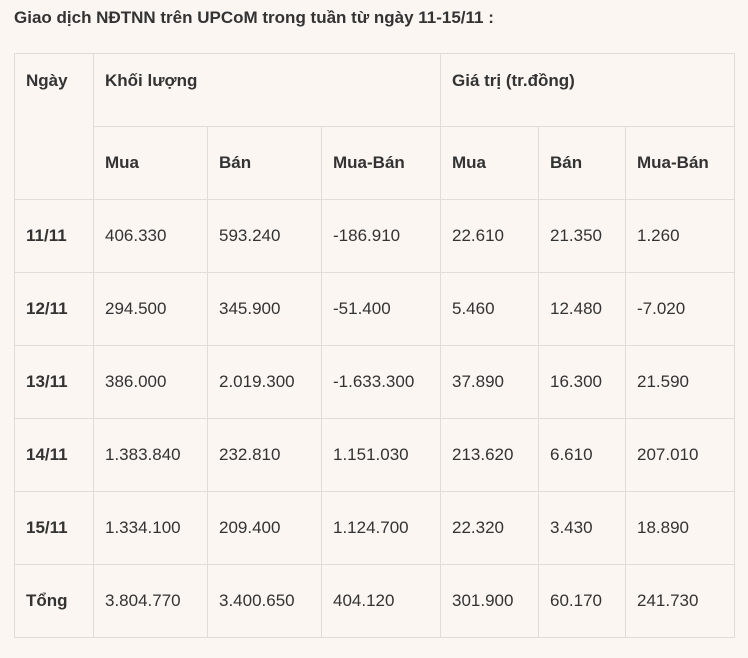  What do you see at coordinates (264, 455) in the screenshot?
I see `volume-sell: 232.810` at bounding box center [264, 455].